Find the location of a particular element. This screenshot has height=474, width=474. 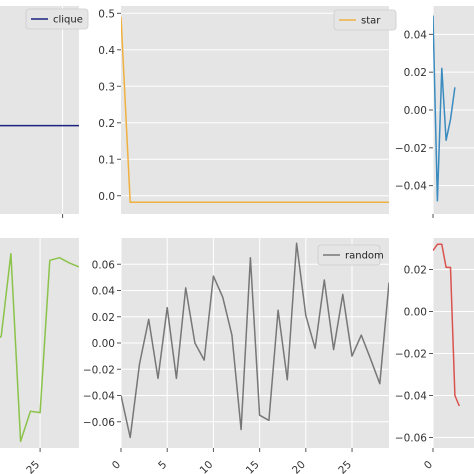

panel-bottom-left: 25 is located at coordinates (39, 356).